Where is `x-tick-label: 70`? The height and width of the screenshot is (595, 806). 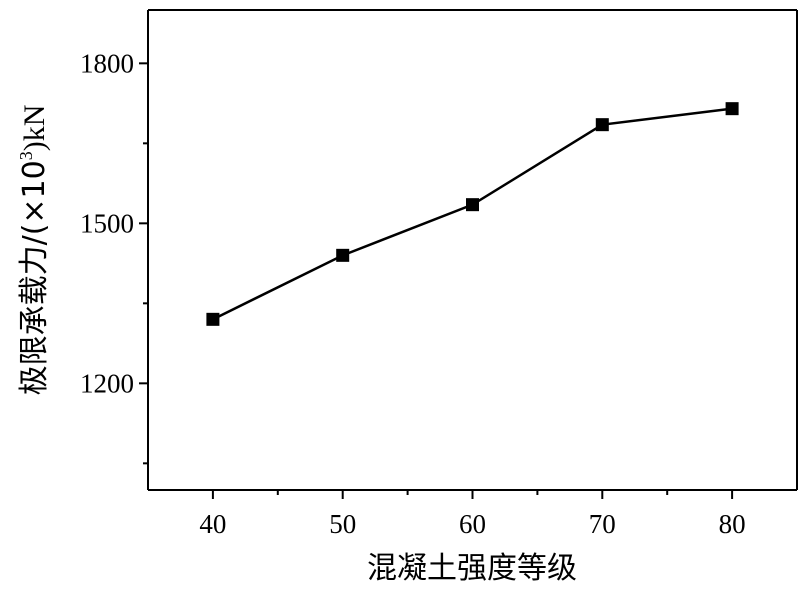
x-tick-label: 70 is located at coordinates (602, 524).